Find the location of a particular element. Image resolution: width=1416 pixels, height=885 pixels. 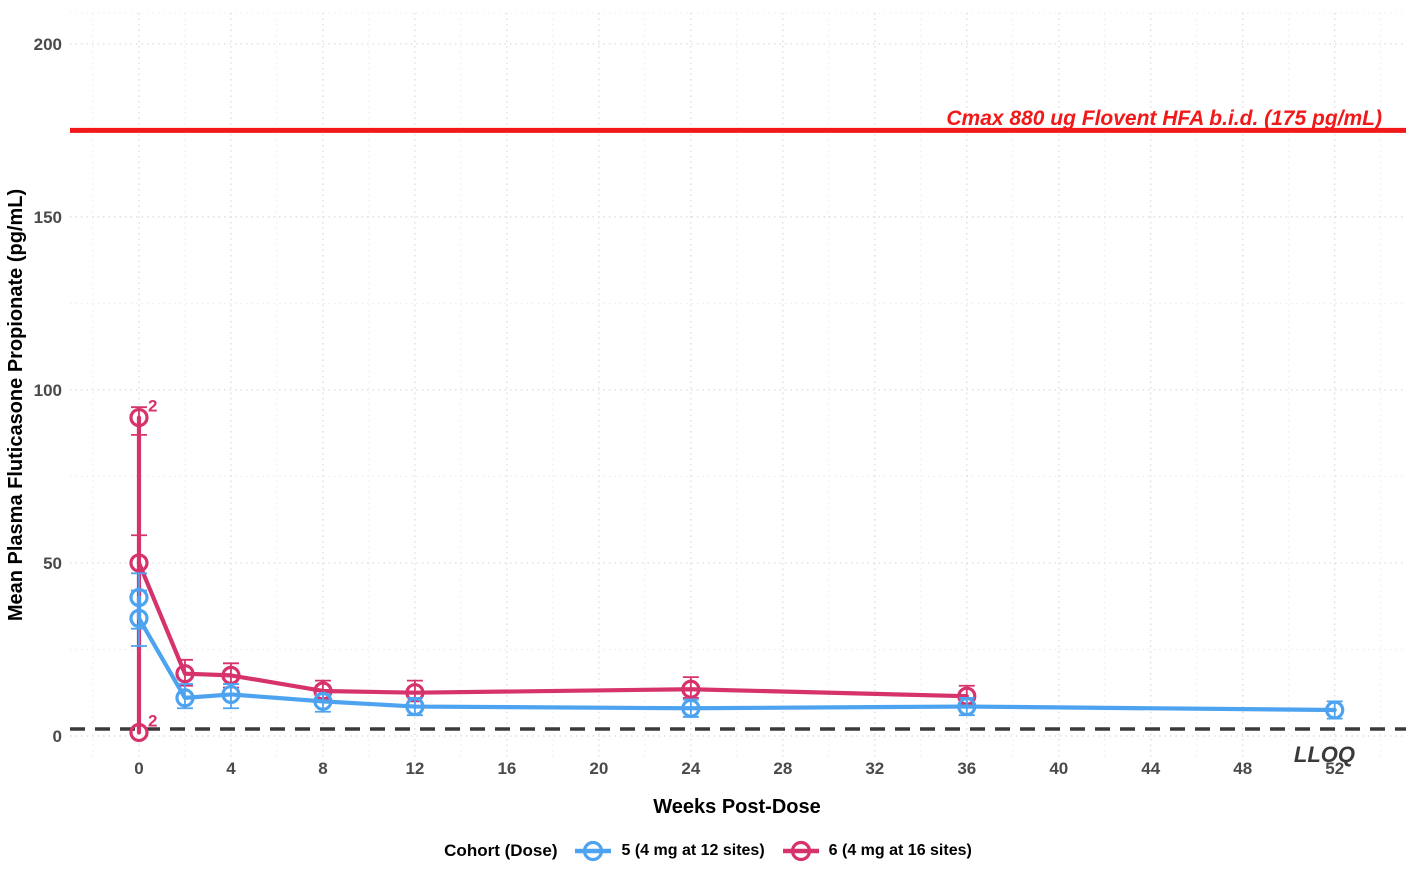

y-tick-label: 100 is located at coordinates (48, 390).